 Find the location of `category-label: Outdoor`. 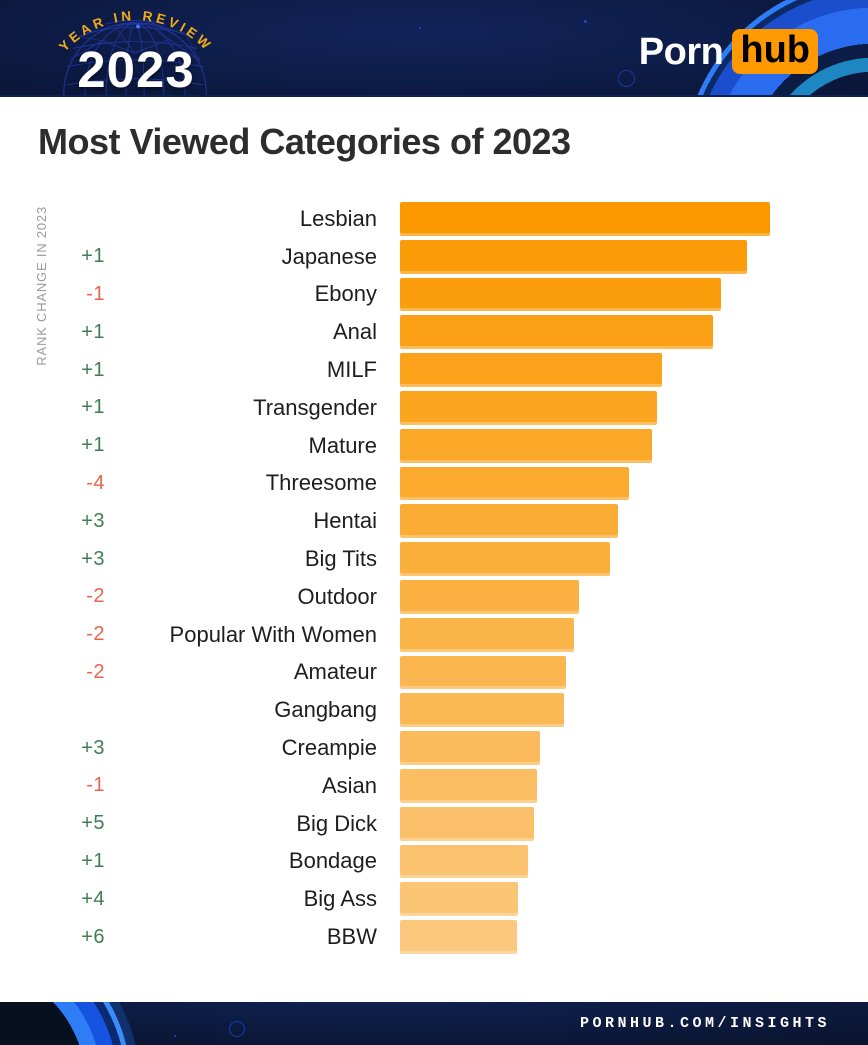

category-label: Outdoor is located at coordinates (337, 596).